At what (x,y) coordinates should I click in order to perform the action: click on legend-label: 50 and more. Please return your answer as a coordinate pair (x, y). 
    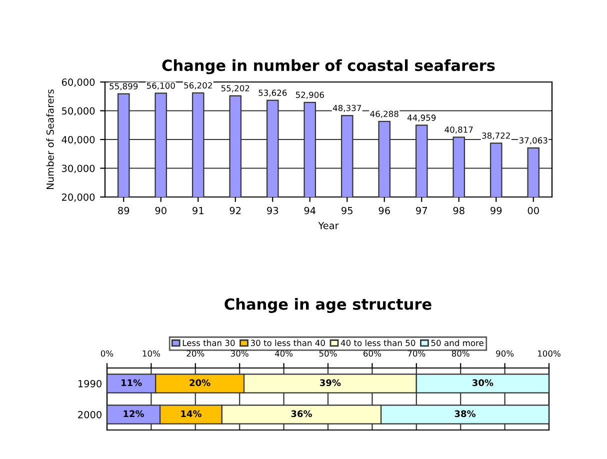
    Looking at the image, I should click on (457, 343).